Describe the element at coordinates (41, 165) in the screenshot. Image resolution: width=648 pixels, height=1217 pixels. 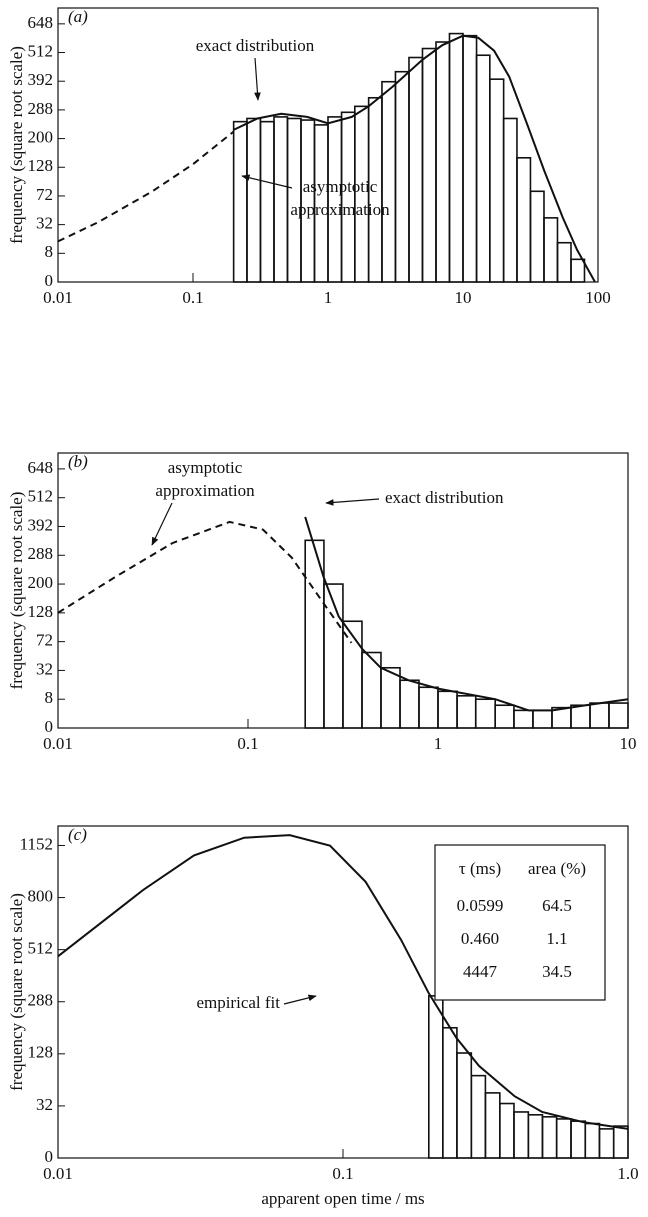
I see `y-tick-label: 128` at that location.